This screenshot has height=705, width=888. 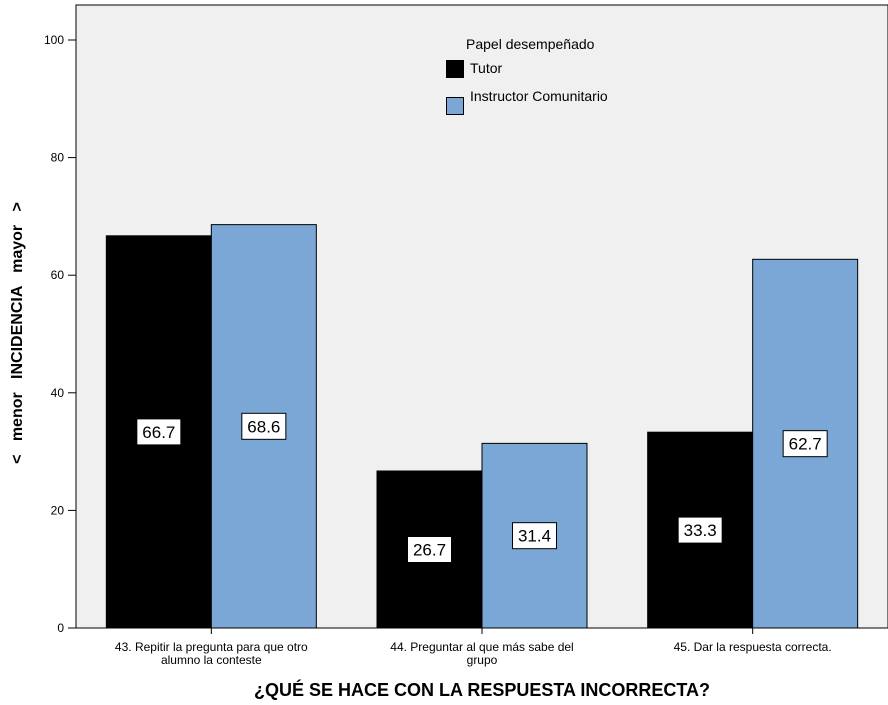 I want to click on category-label: 45. Dar la respuesta correcta., so click(x=753, y=647).